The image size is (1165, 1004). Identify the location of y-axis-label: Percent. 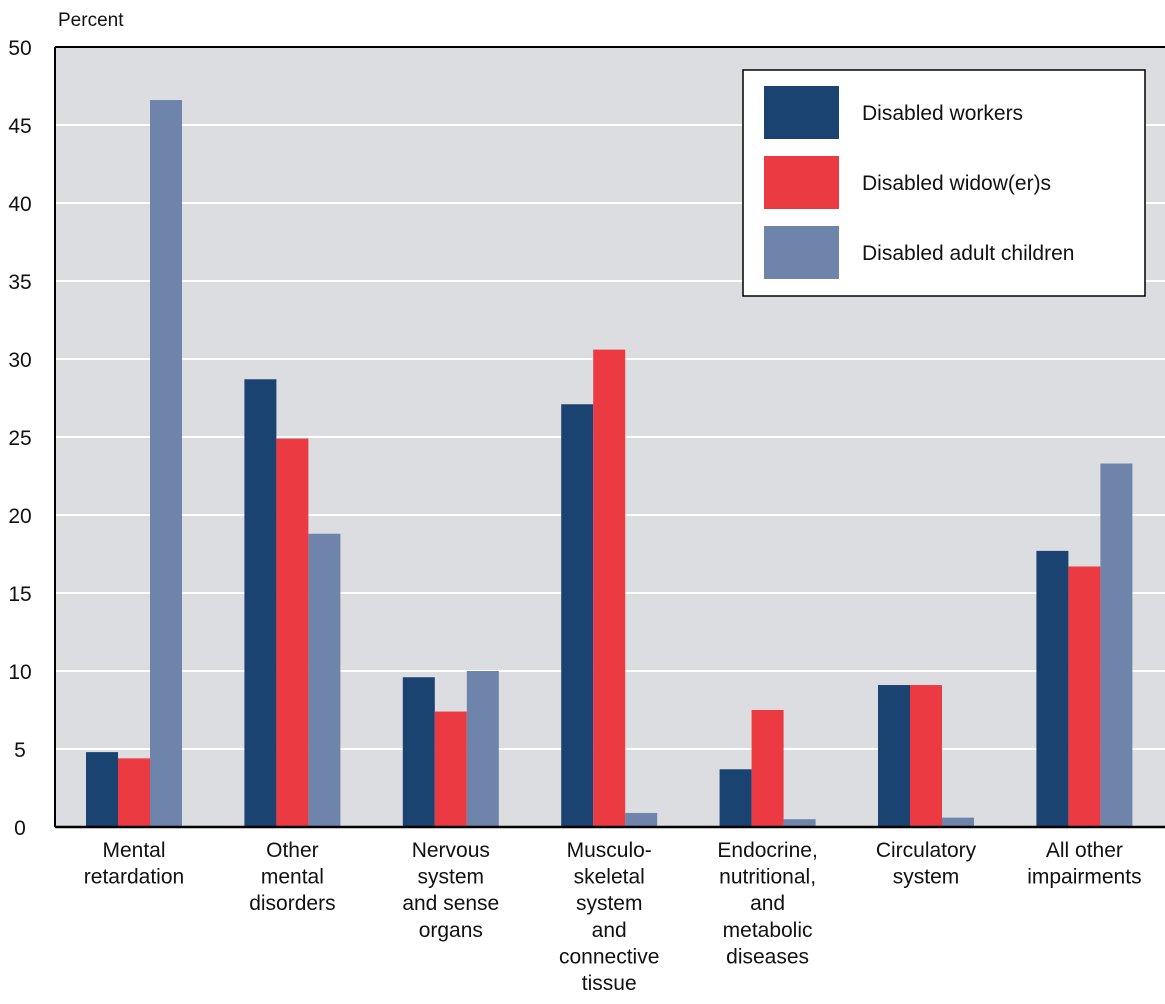
(91, 20).